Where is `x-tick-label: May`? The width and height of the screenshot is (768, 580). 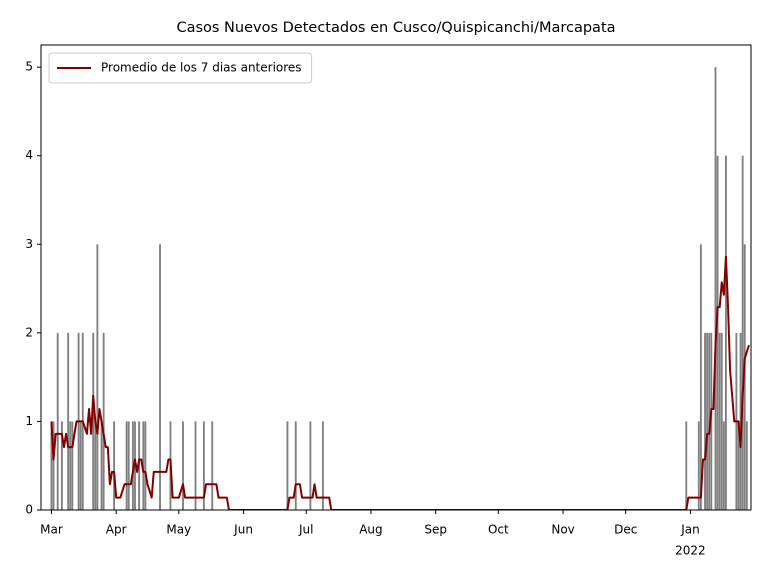 x-tick-label: May is located at coordinates (178, 530).